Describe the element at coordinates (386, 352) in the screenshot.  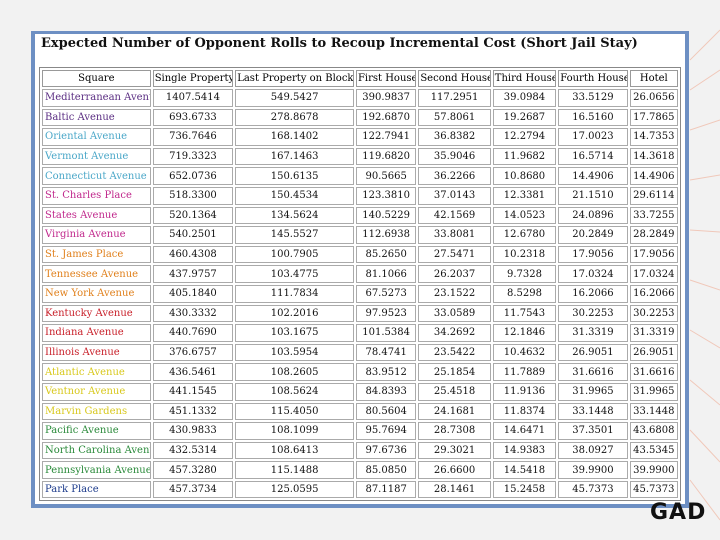
I see `value-cell: 78.4741` at that location.